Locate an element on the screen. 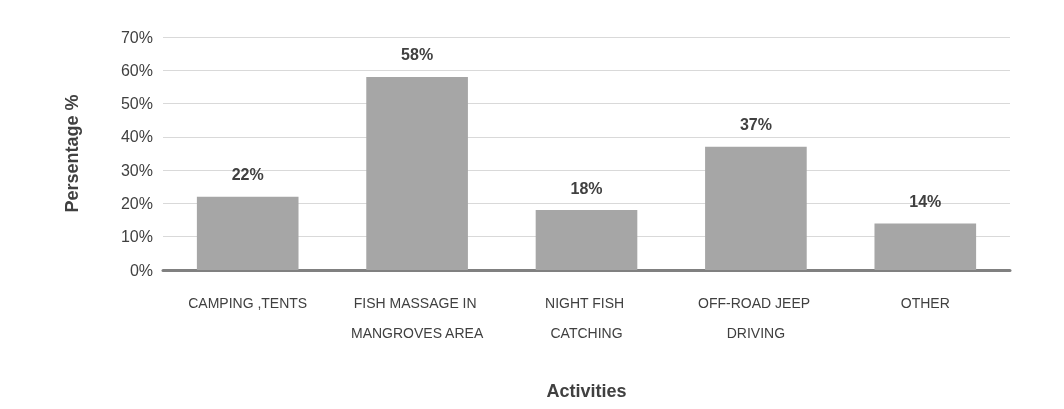 This screenshot has width=1064, height=409. y-tick-label: 60% is located at coordinates (136, 70).